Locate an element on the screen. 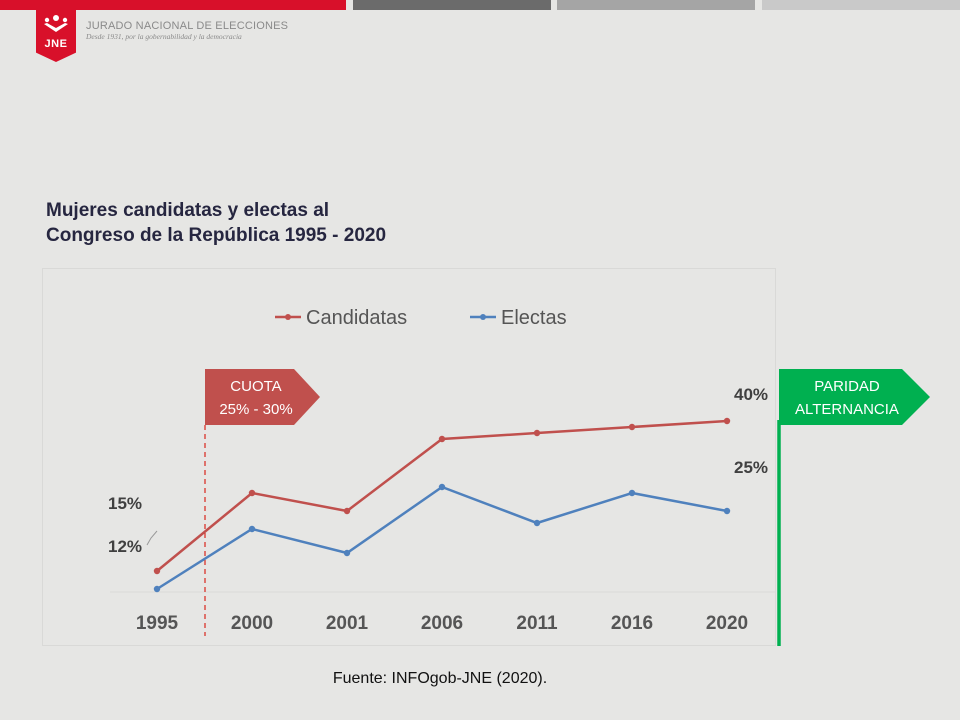 Image resolution: width=960 pixels, height=720 pixels. legend-item-electas: Electas is located at coordinates (518, 318).